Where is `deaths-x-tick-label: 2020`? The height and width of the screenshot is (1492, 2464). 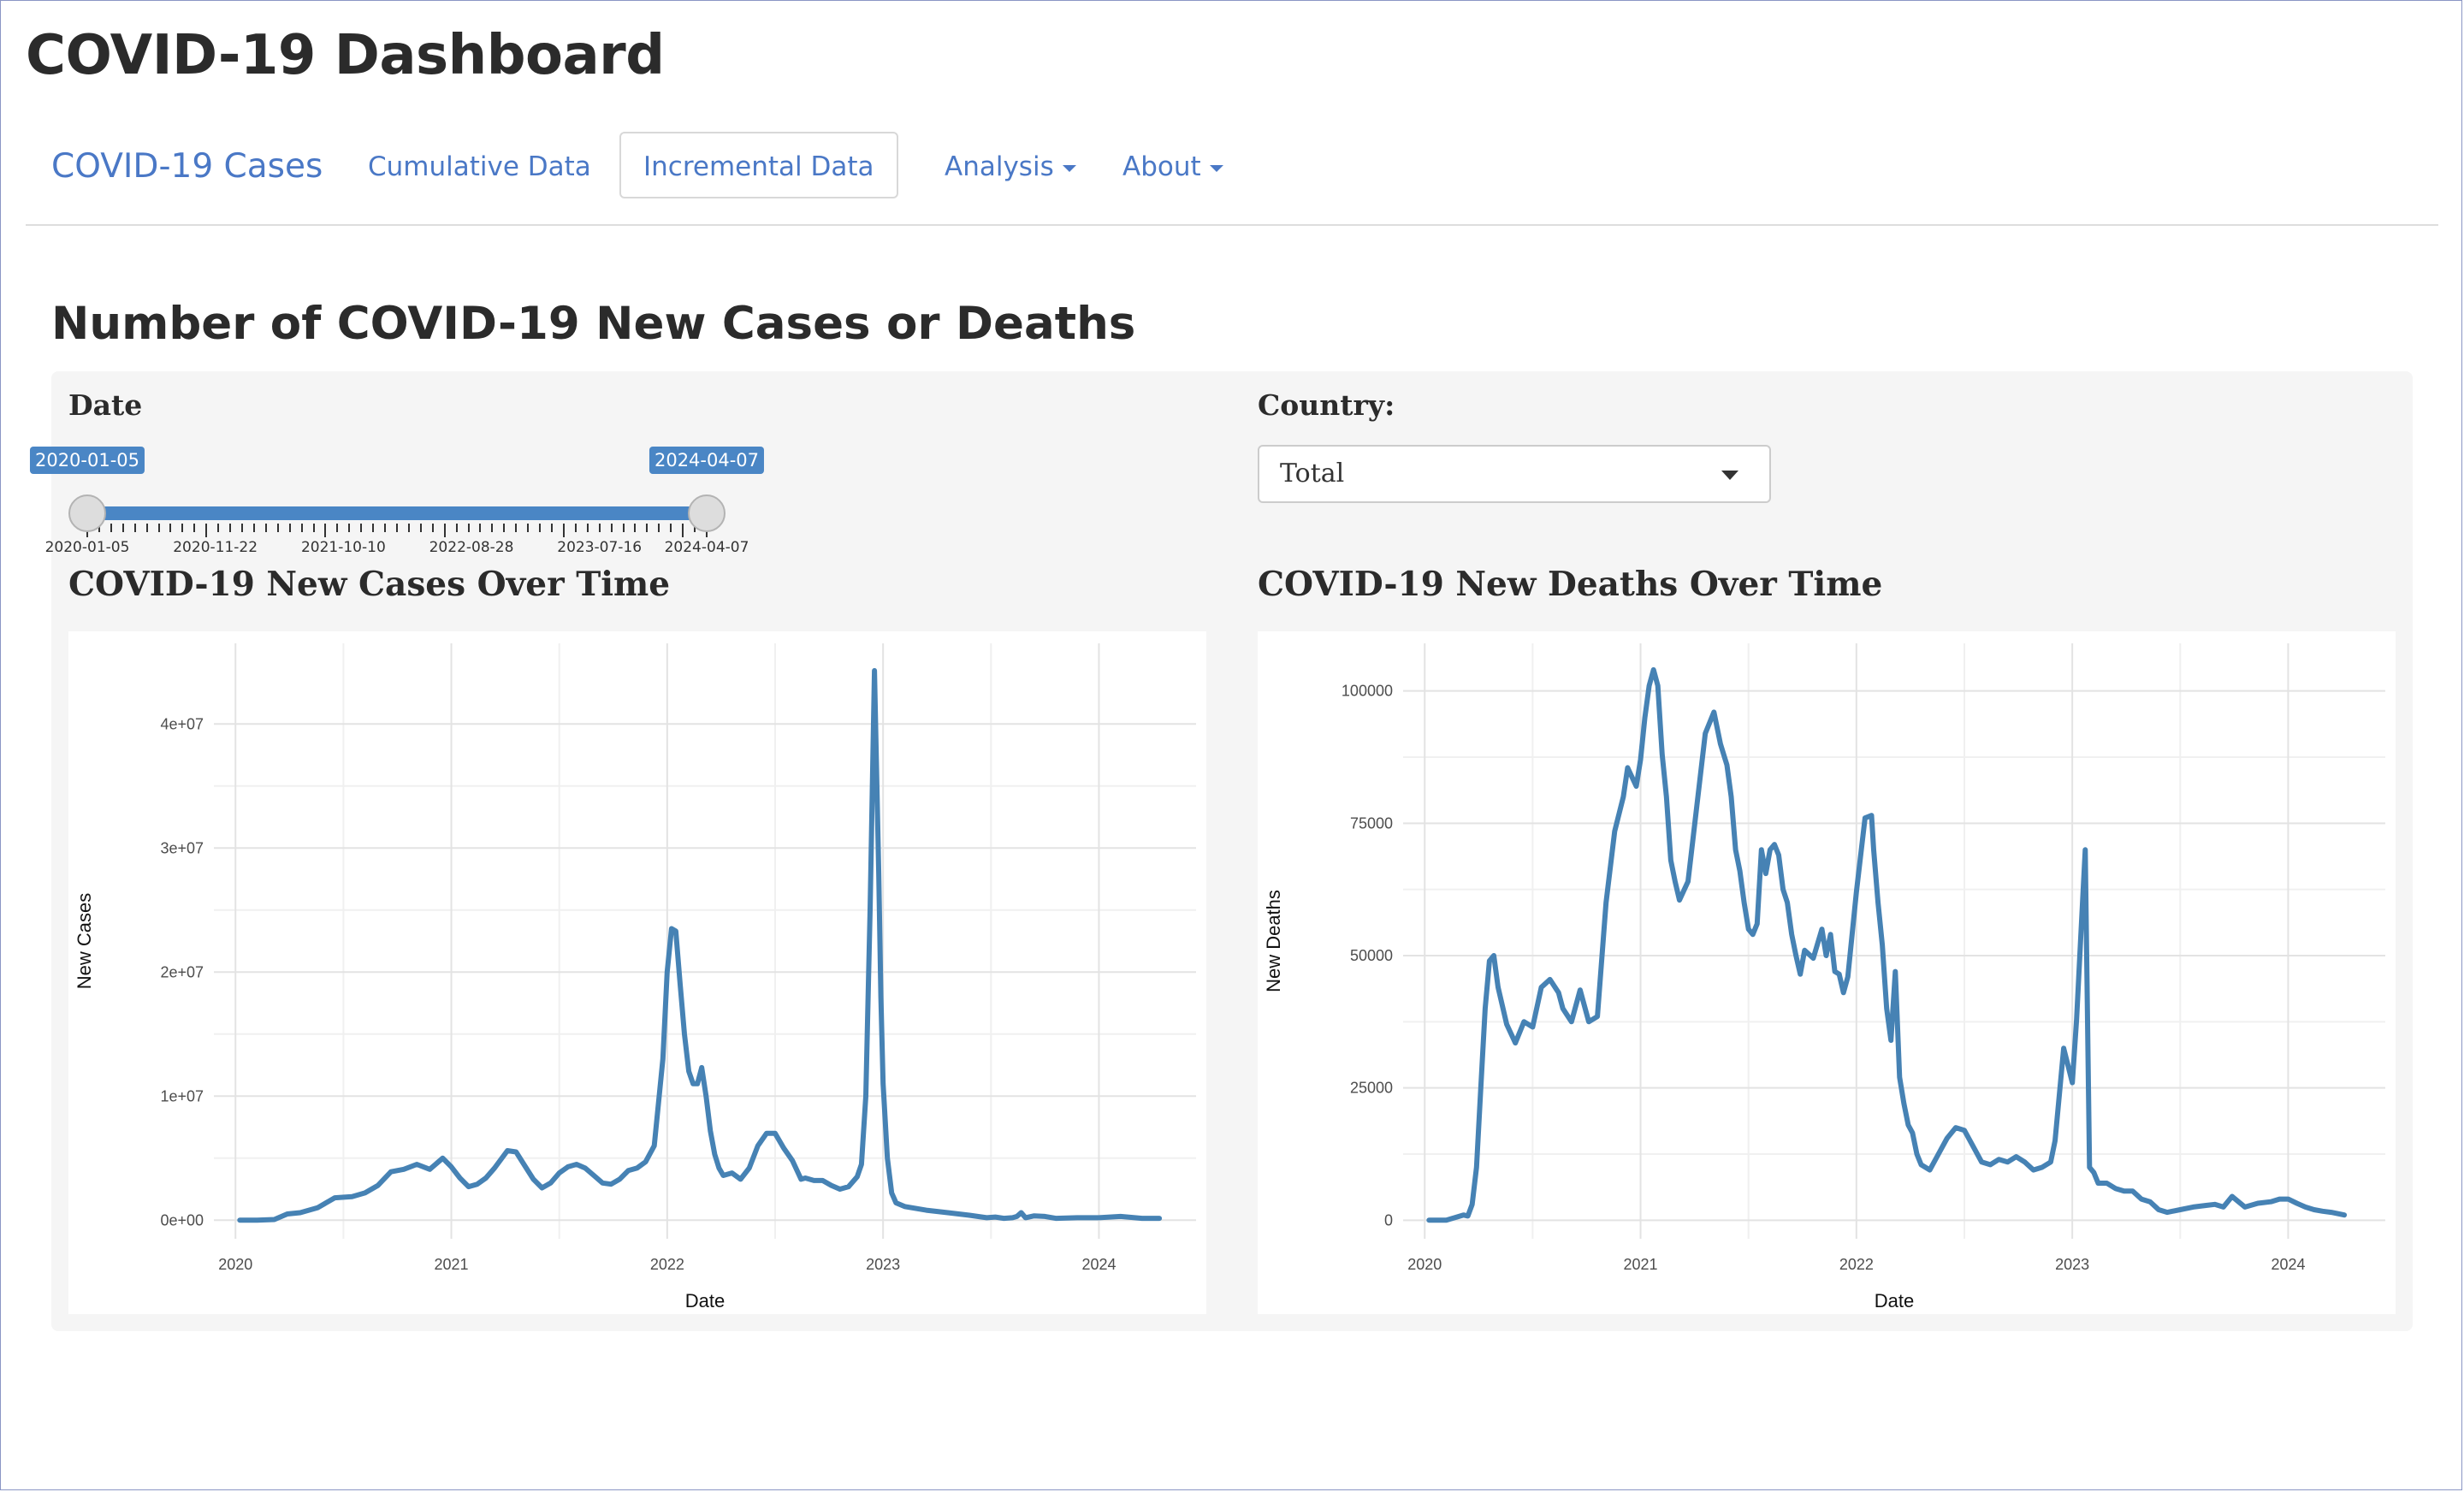
deaths-x-tick-label: 2020 is located at coordinates (1424, 1264).